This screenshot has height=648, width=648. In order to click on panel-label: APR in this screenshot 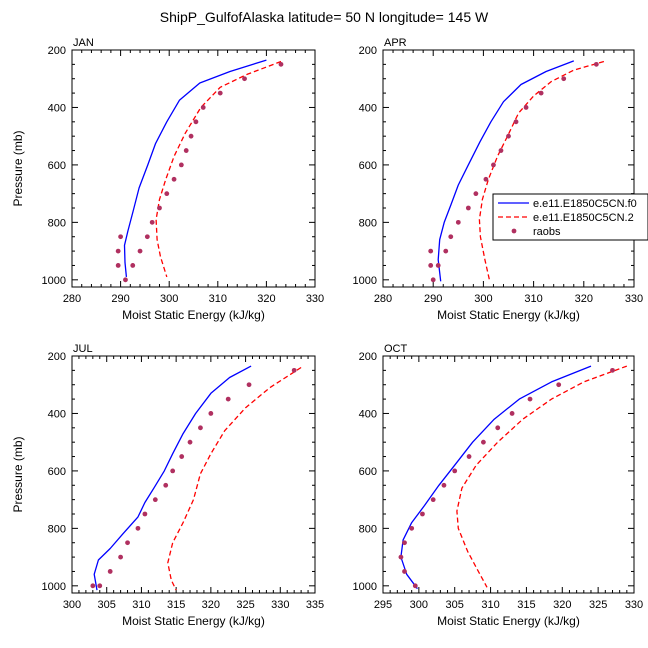, I will do `click(395, 43)`.